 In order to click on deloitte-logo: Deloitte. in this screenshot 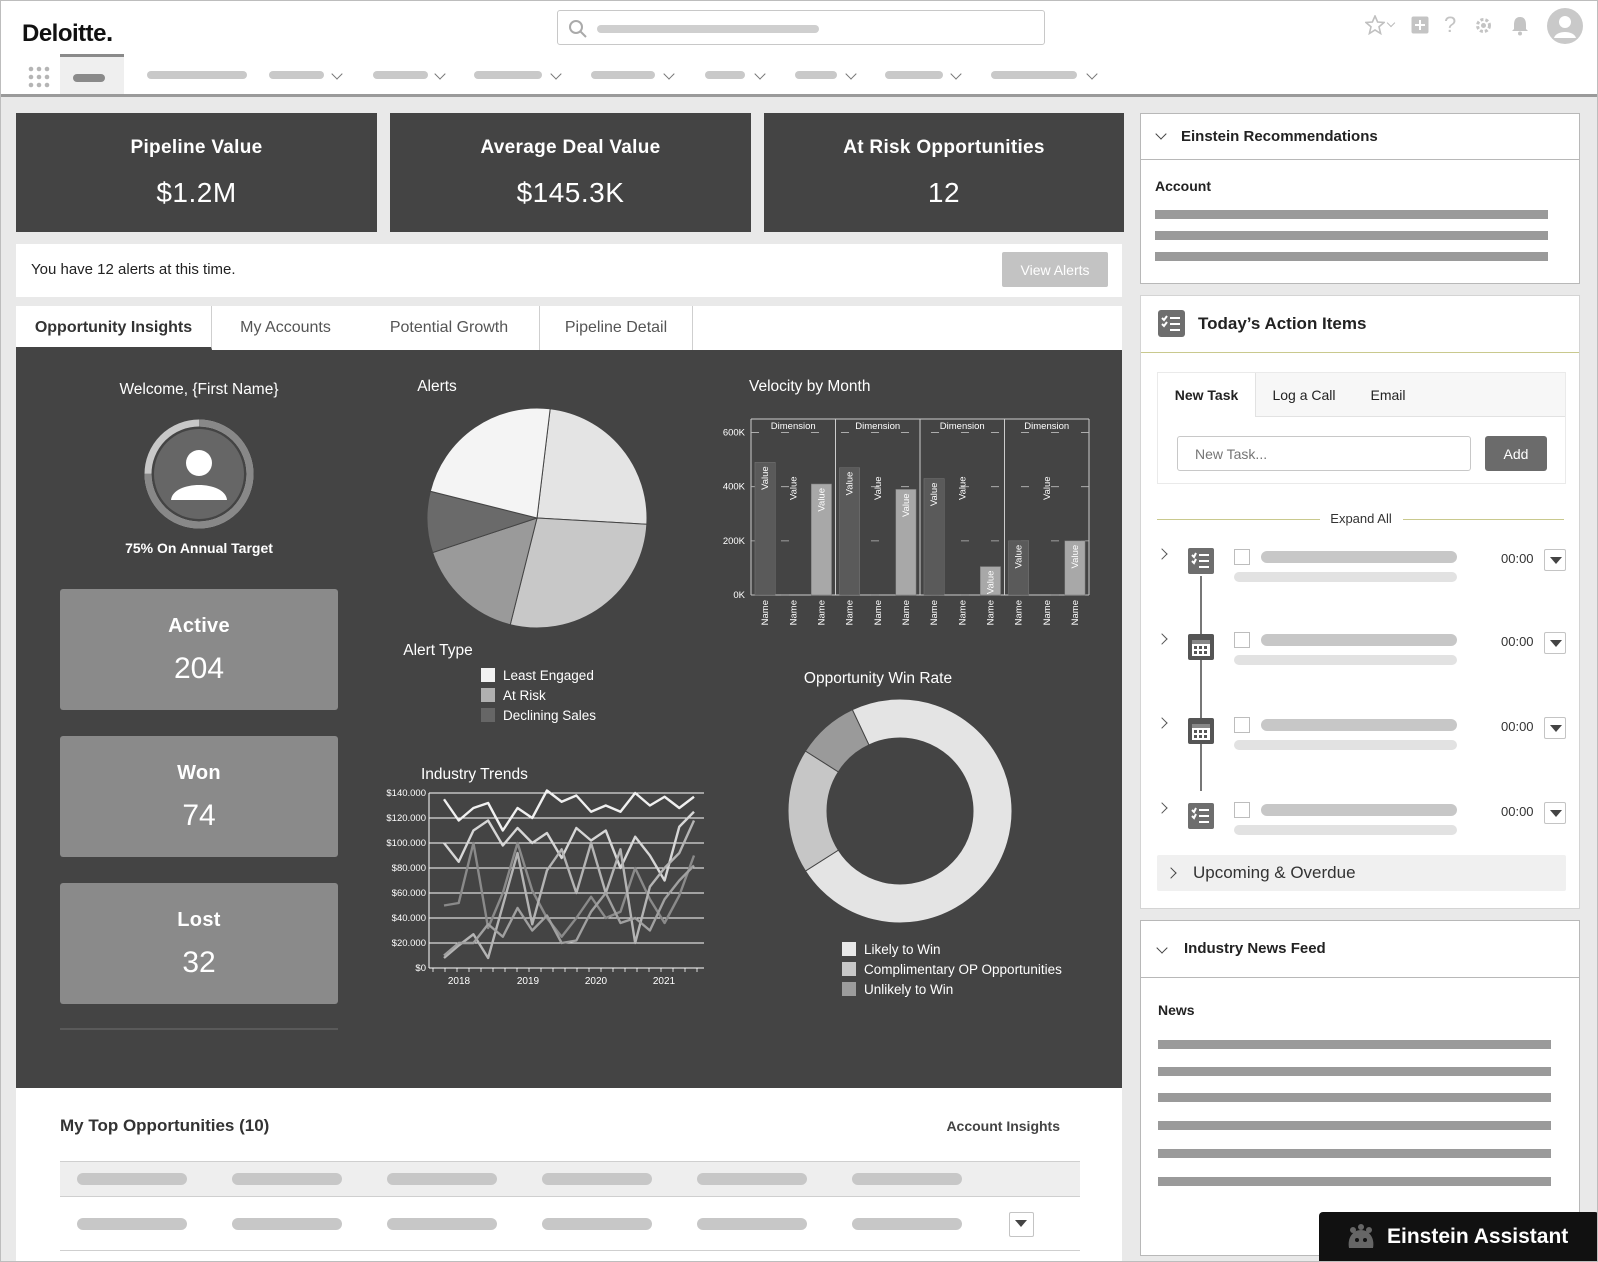, I will do `click(67, 32)`.